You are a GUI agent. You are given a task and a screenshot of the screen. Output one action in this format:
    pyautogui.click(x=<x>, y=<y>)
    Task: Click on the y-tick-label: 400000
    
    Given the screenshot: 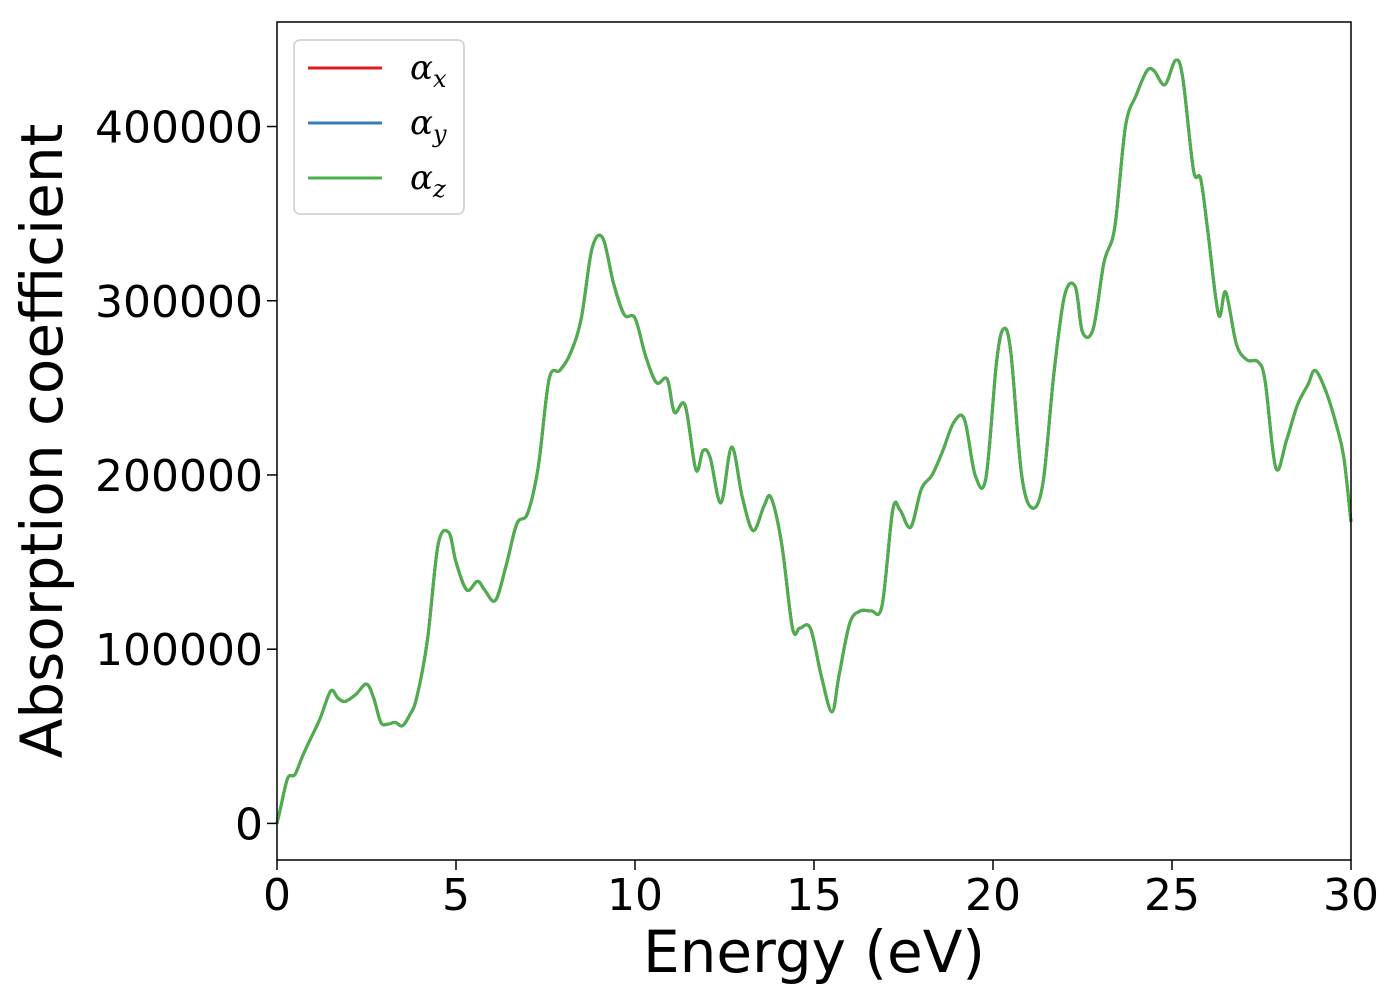 What is the action you would take?
    pyautogui.click(x=179, y=128)
    